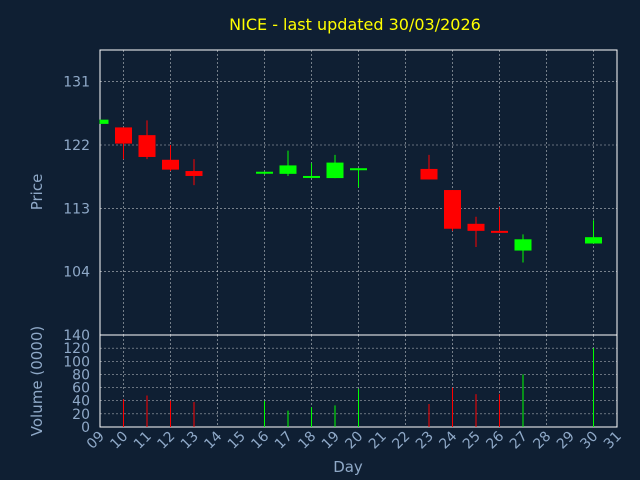 This screenshot has height=480, width=640. I want to click on volume-tick-label: 0, so click(85, 428).